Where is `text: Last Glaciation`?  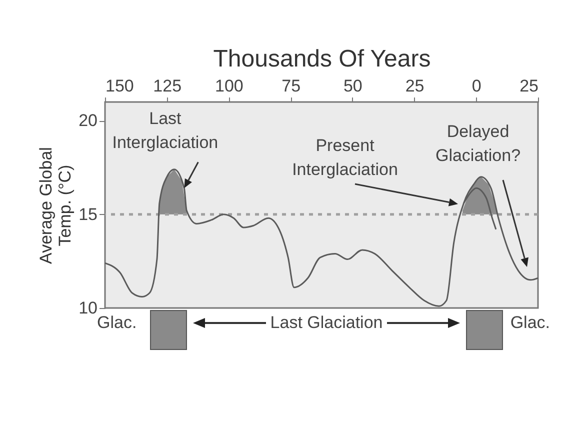 text: Last Glaciation is located at coordinates (326, 323).